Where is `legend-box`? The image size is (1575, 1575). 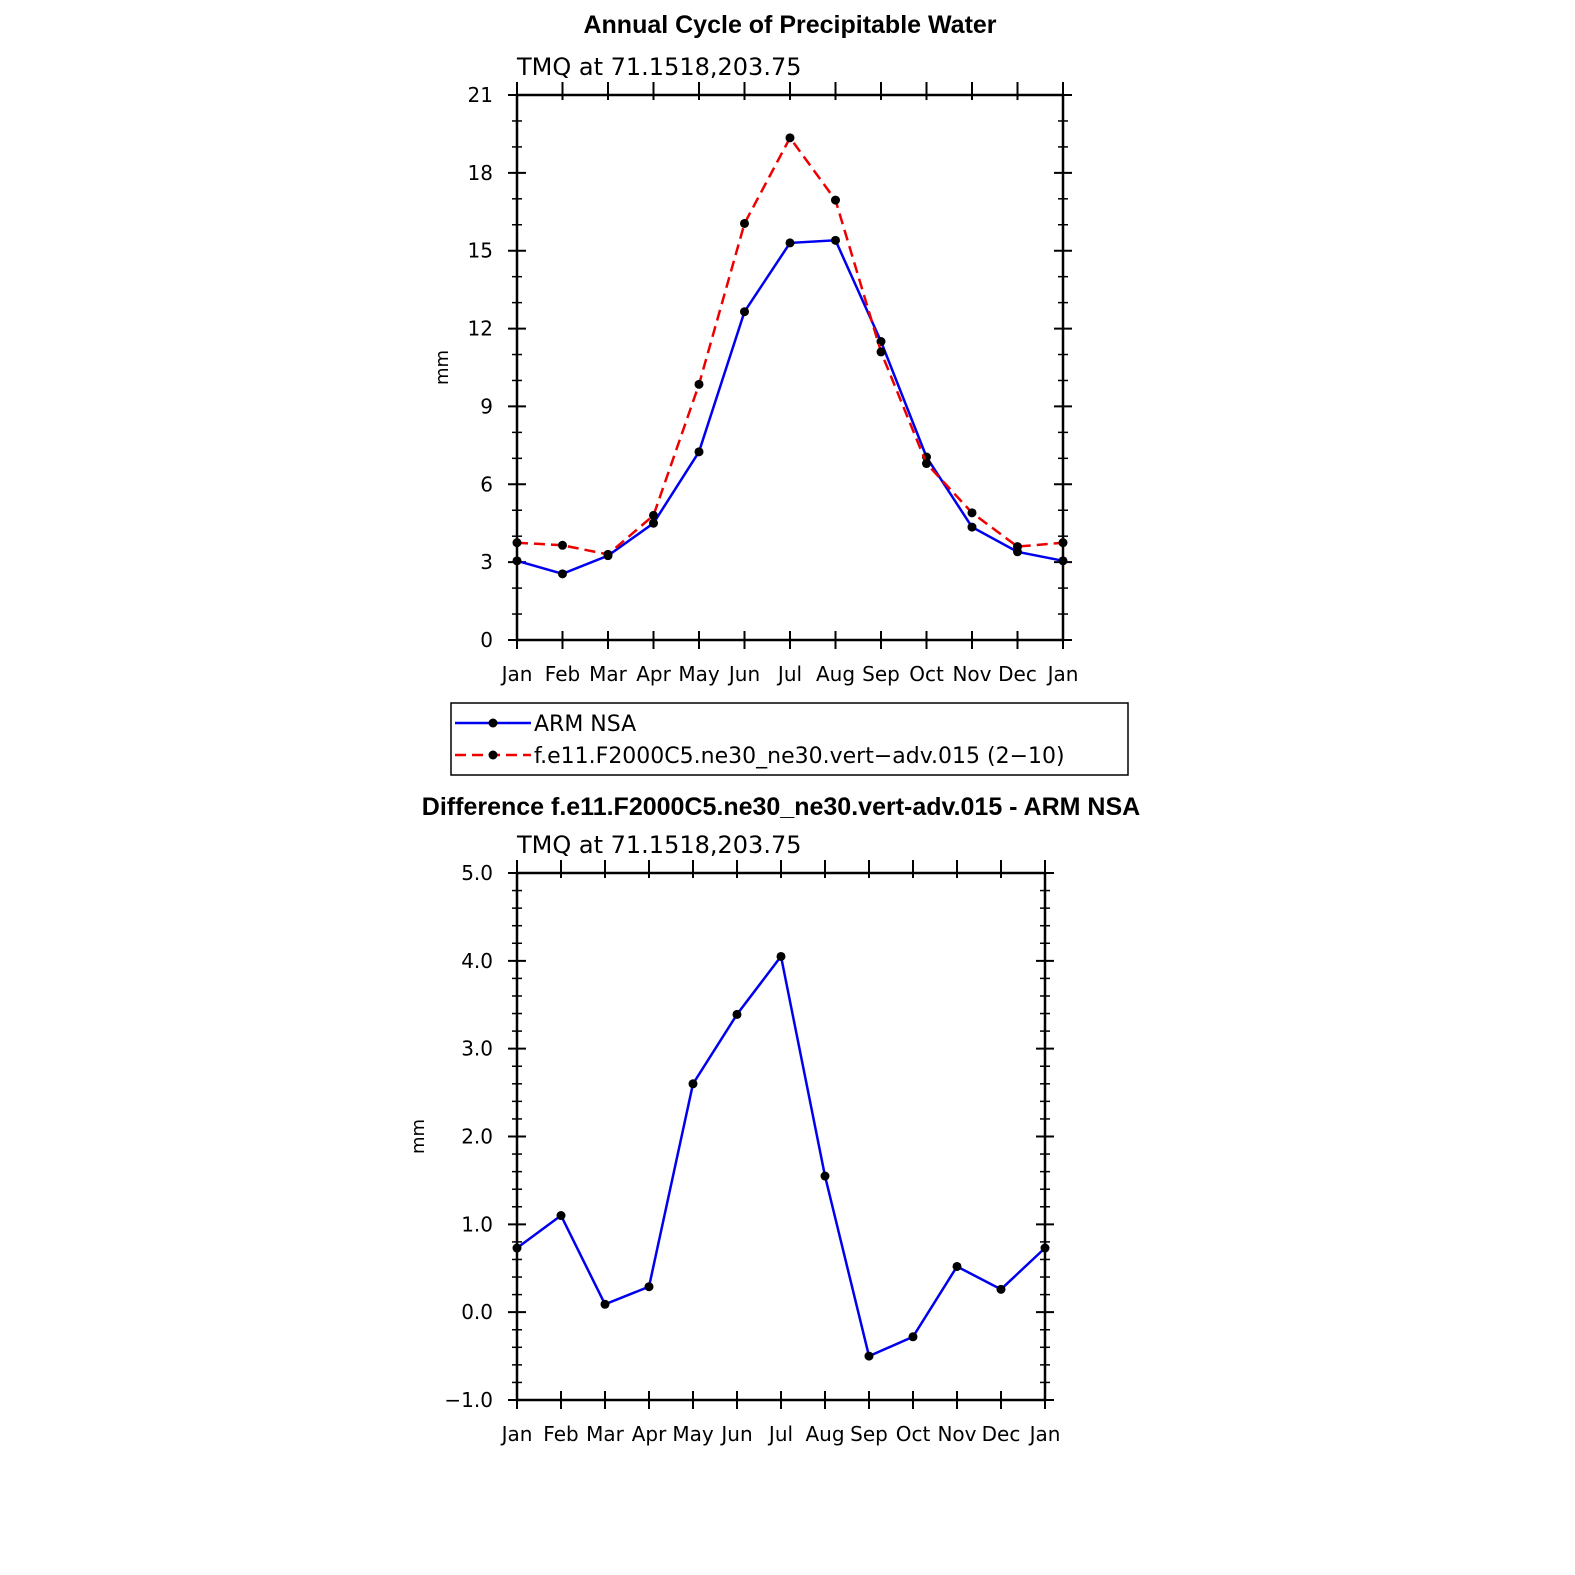
legend-box is located at coordinates (789, 739).